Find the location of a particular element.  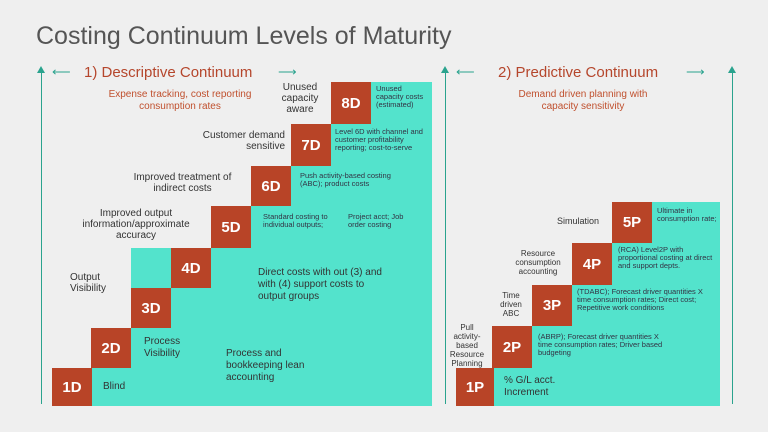

level-3D-label: Output Visibility is located at coordinates (88, 283).